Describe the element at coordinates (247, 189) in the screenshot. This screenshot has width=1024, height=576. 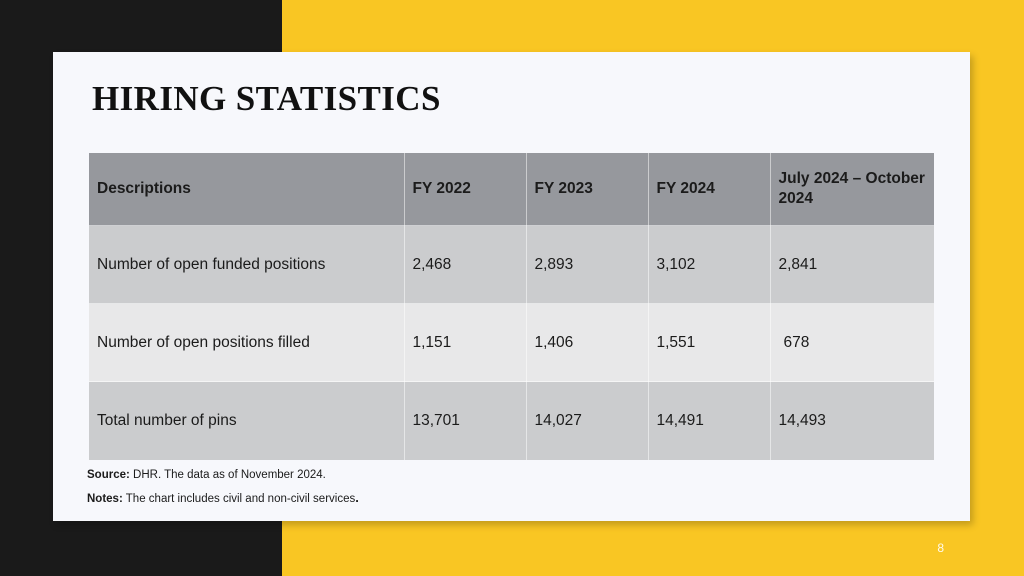
I see `column-header-descriptions: Descriptions` at that location.